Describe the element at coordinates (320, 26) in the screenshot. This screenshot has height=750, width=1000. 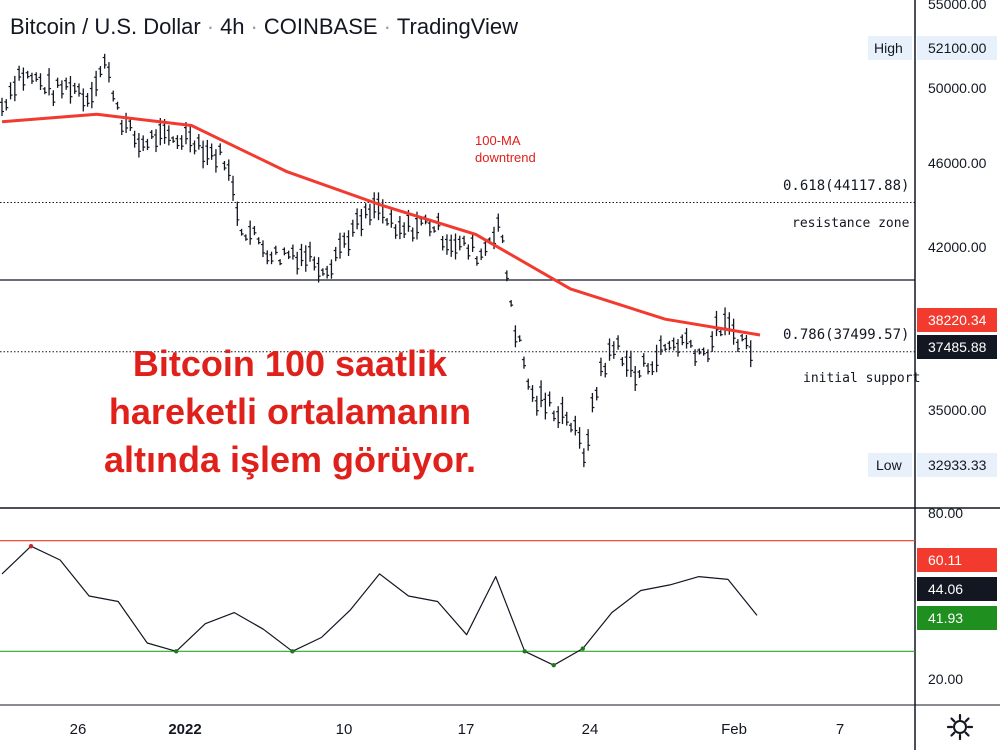
I see `exchange: COINBASE` at that location.